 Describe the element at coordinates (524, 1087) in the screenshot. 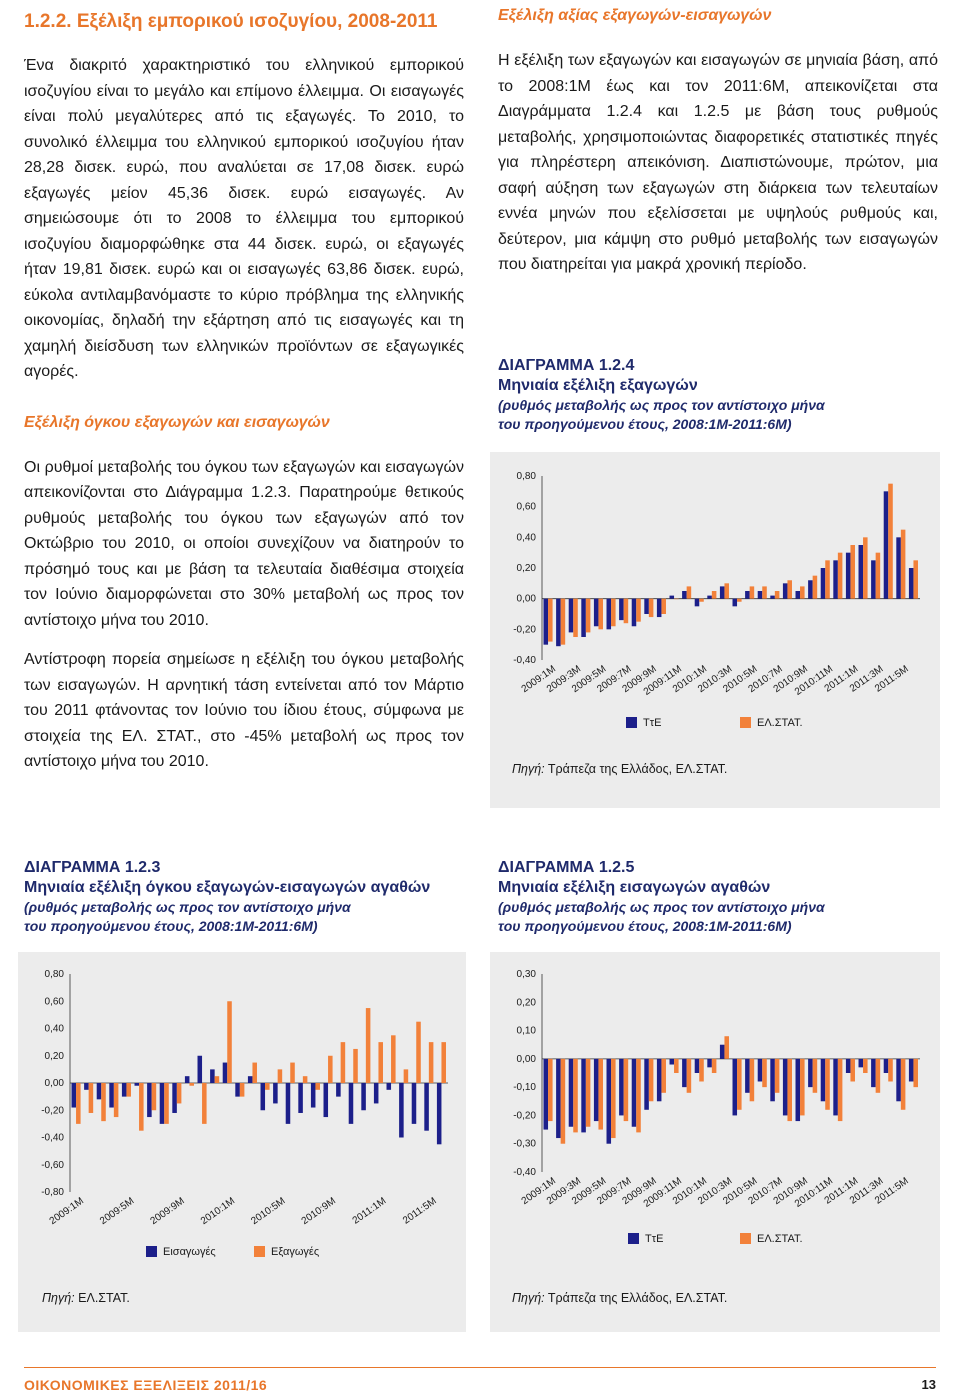

I see `y-tick-label: -0,10` at that location.